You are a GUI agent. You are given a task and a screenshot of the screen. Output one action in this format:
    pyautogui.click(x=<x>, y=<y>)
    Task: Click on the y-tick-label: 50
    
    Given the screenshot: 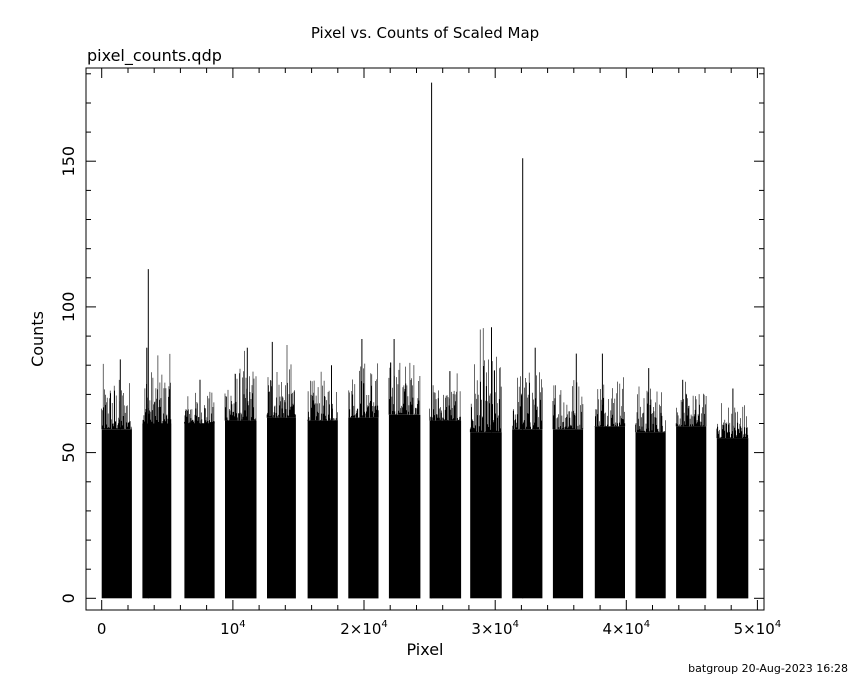 What is the action you would take?
    pyautogui.click(x=68, y=452)
    